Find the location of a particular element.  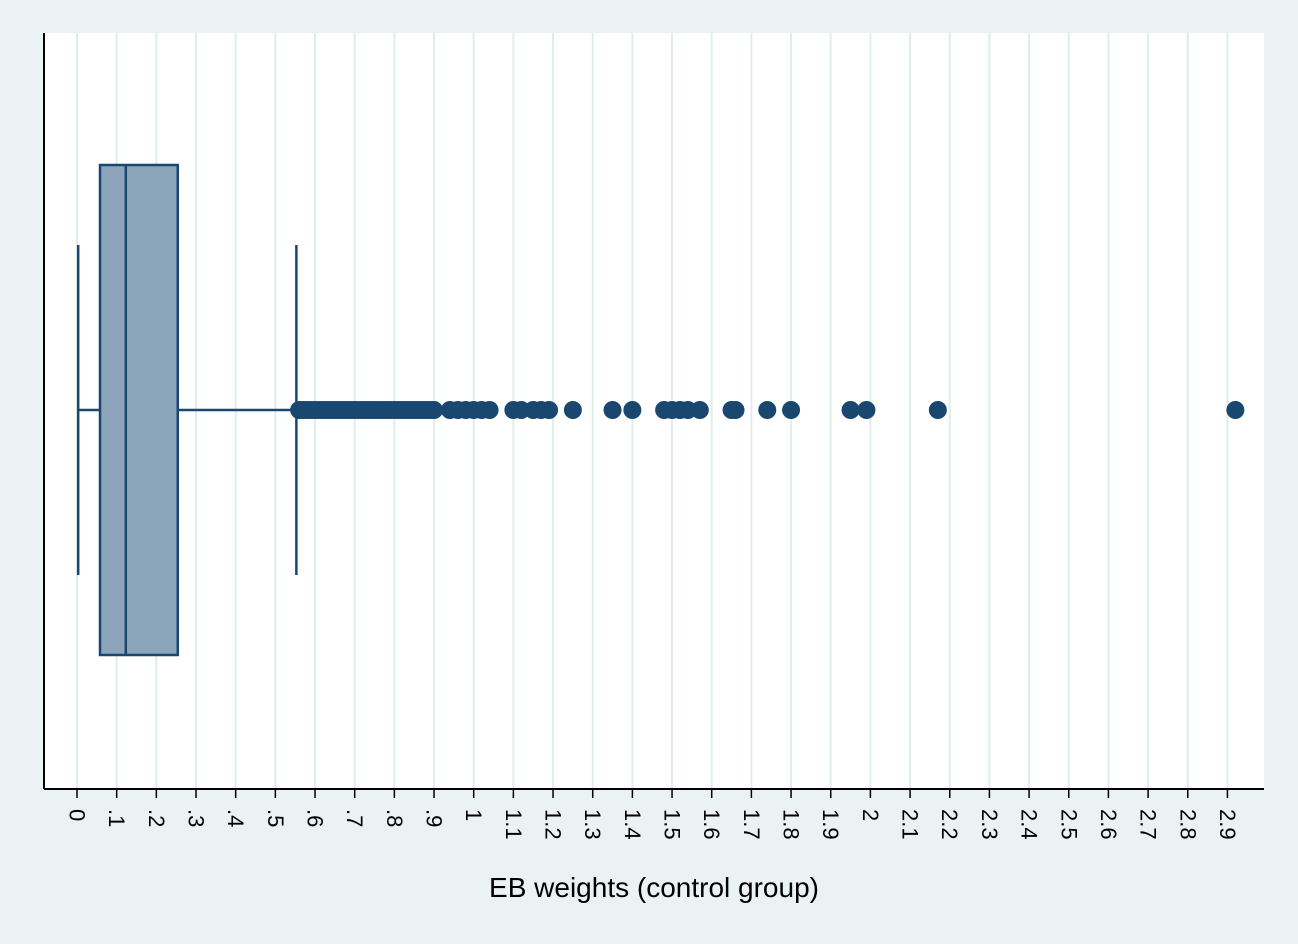

x-tick-label: 2.9 is located at coordinates (1227, 824).